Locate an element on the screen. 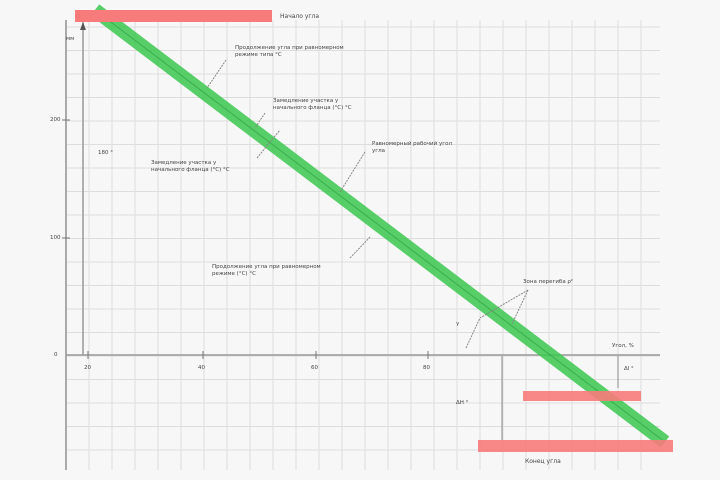 This screenshot has width=720, height=480. delta-large-label: ΔH ° is located at coordinates (462, 403).